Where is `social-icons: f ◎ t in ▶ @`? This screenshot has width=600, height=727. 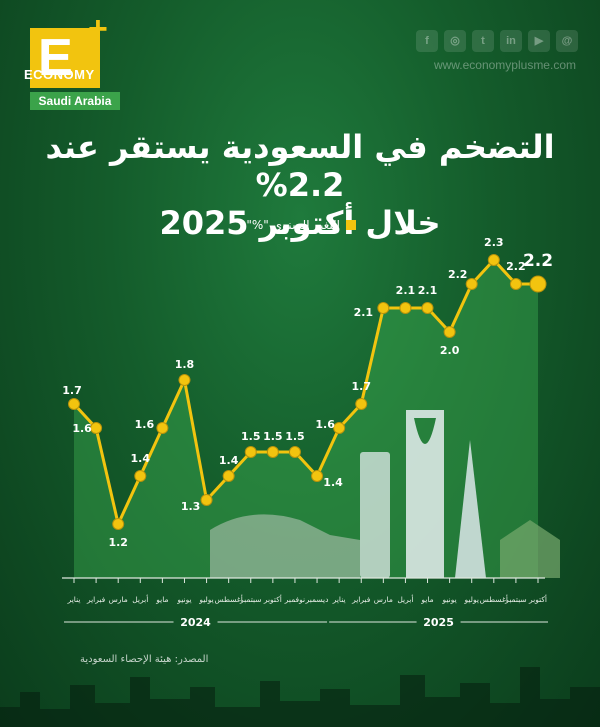
social-icons: f ◎ t in ▶ @ is located at coordinates (497, 41).